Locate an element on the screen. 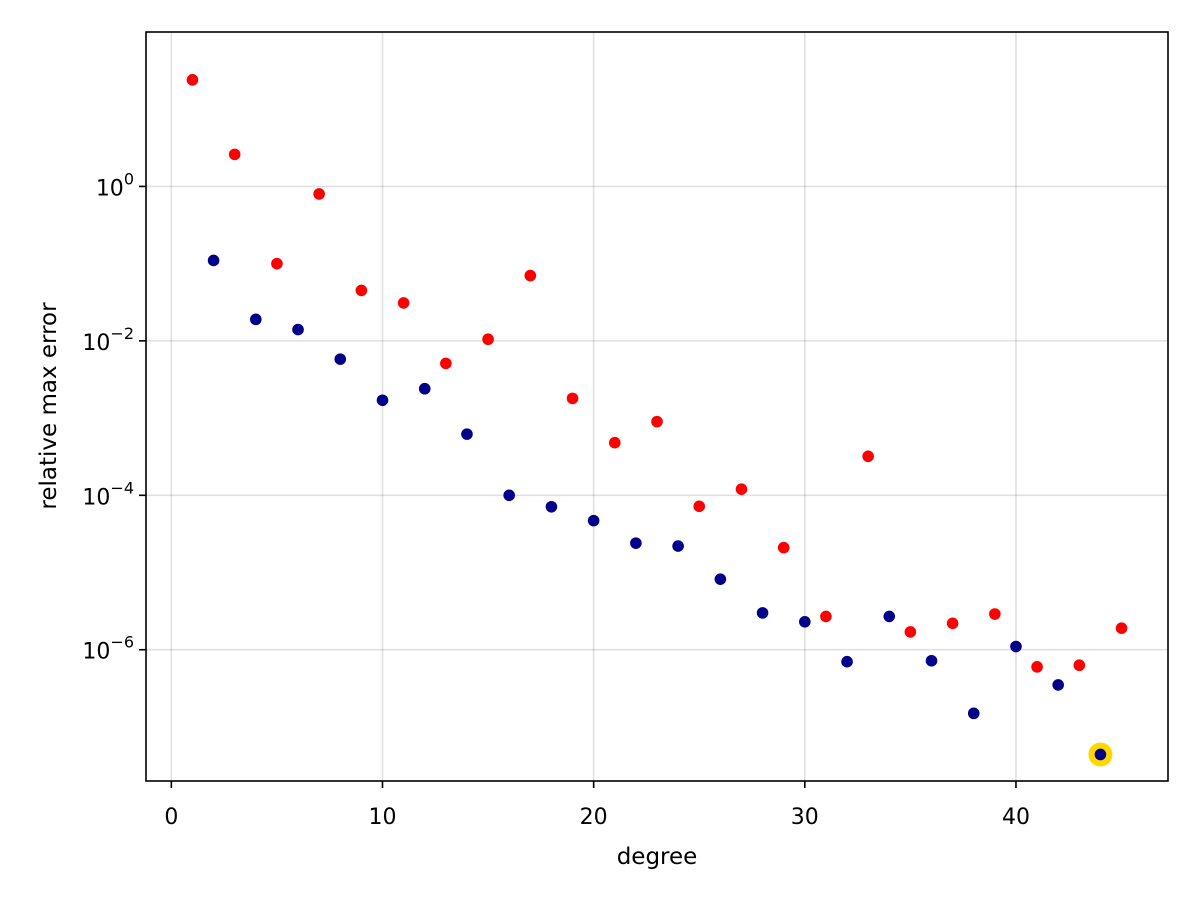  y-tick-label: 10⁰ is located at coordinates (115, 185).